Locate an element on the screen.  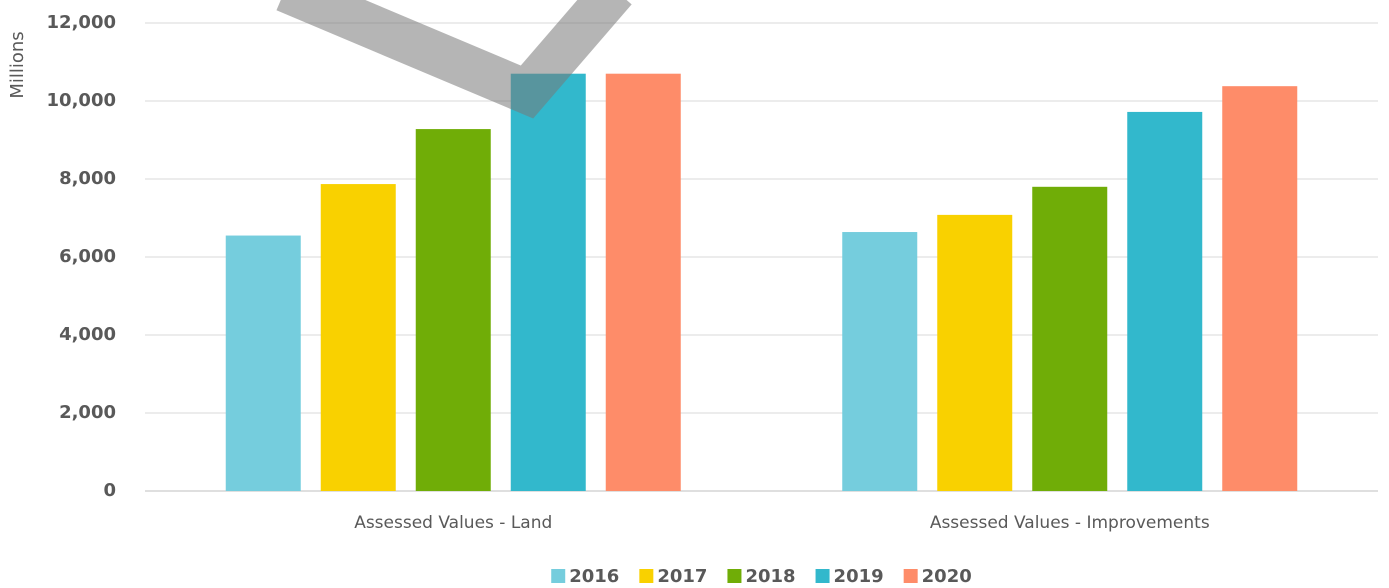
legend-label: 2019 is located at coordinates (859, 576).